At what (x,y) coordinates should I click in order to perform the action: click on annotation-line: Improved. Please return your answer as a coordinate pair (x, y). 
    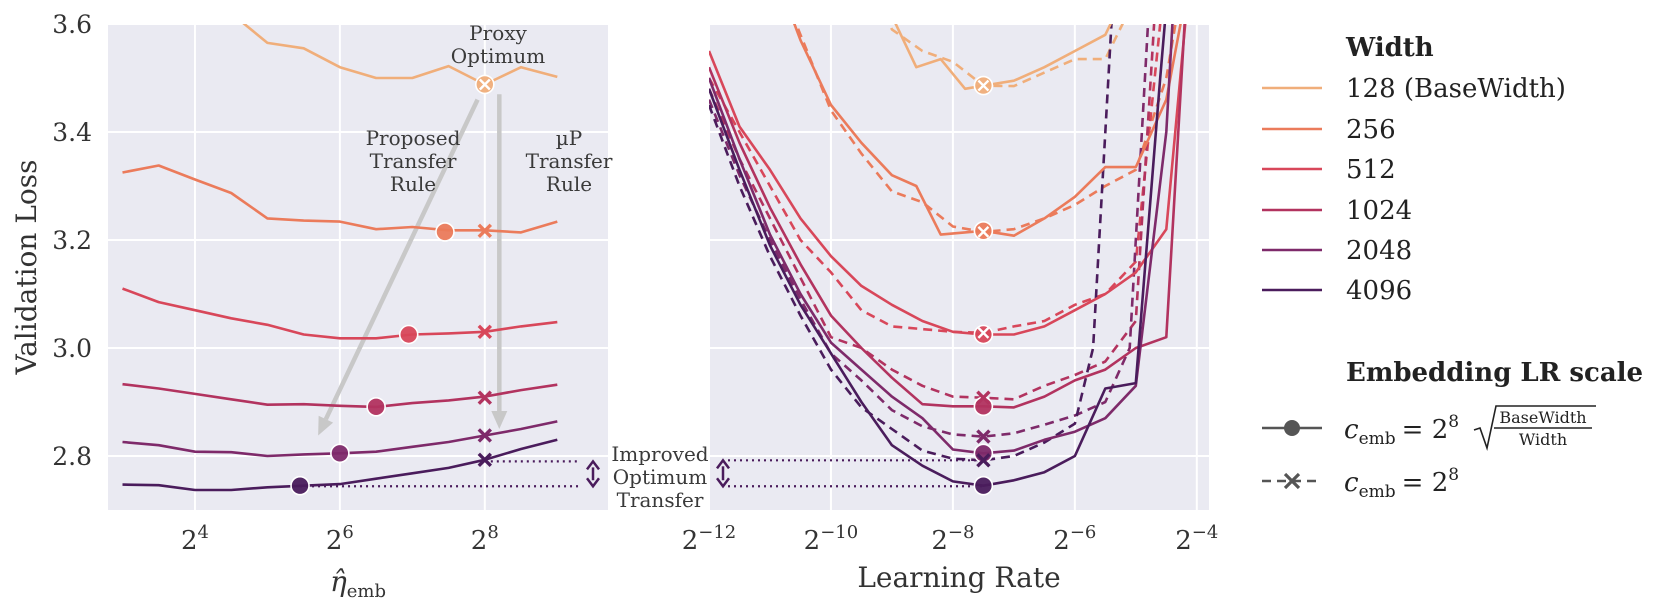
    Looking at the image, I should click on (659, 454).